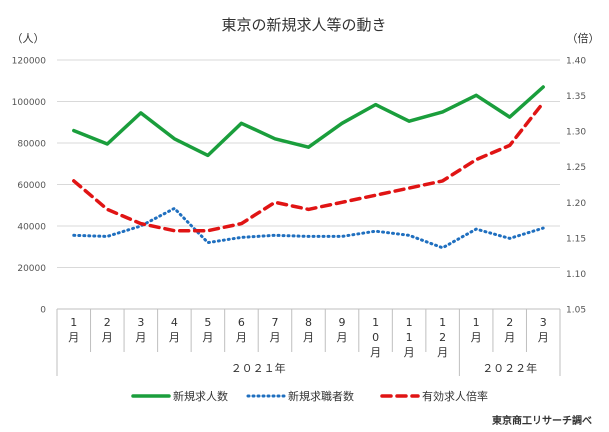 This screenshot has width=609, height=432. I want to click on left-tick-label: 120000, so click(29, 62).